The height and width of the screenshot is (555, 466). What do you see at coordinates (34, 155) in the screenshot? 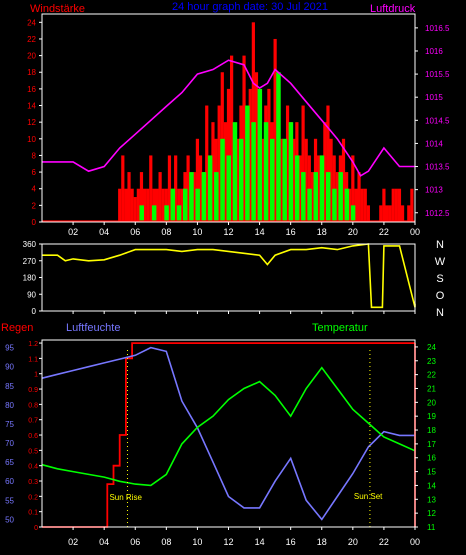
I see `wind-tick-label: 8` at bounding box center [34, 155].